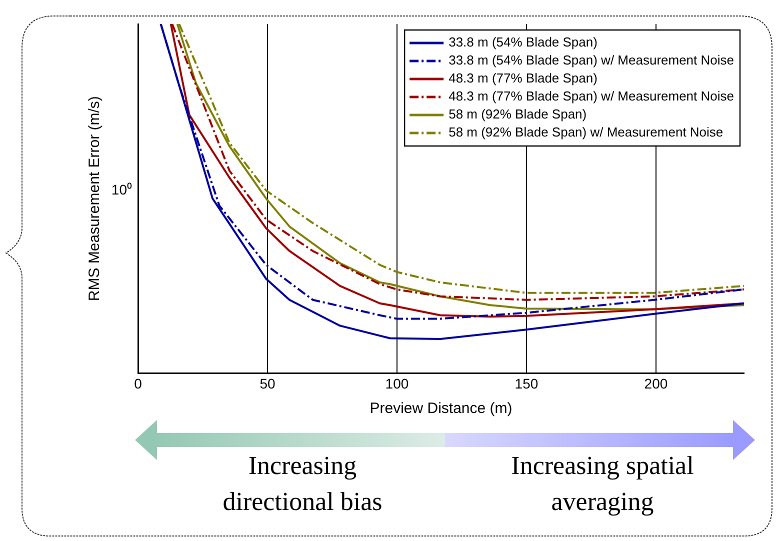 Image resolution: width=781 pixels, height=541 pixels. Describe the element at coordinates (268, 383) in the screenshot. I see `x-tick-label: 50` at that location.